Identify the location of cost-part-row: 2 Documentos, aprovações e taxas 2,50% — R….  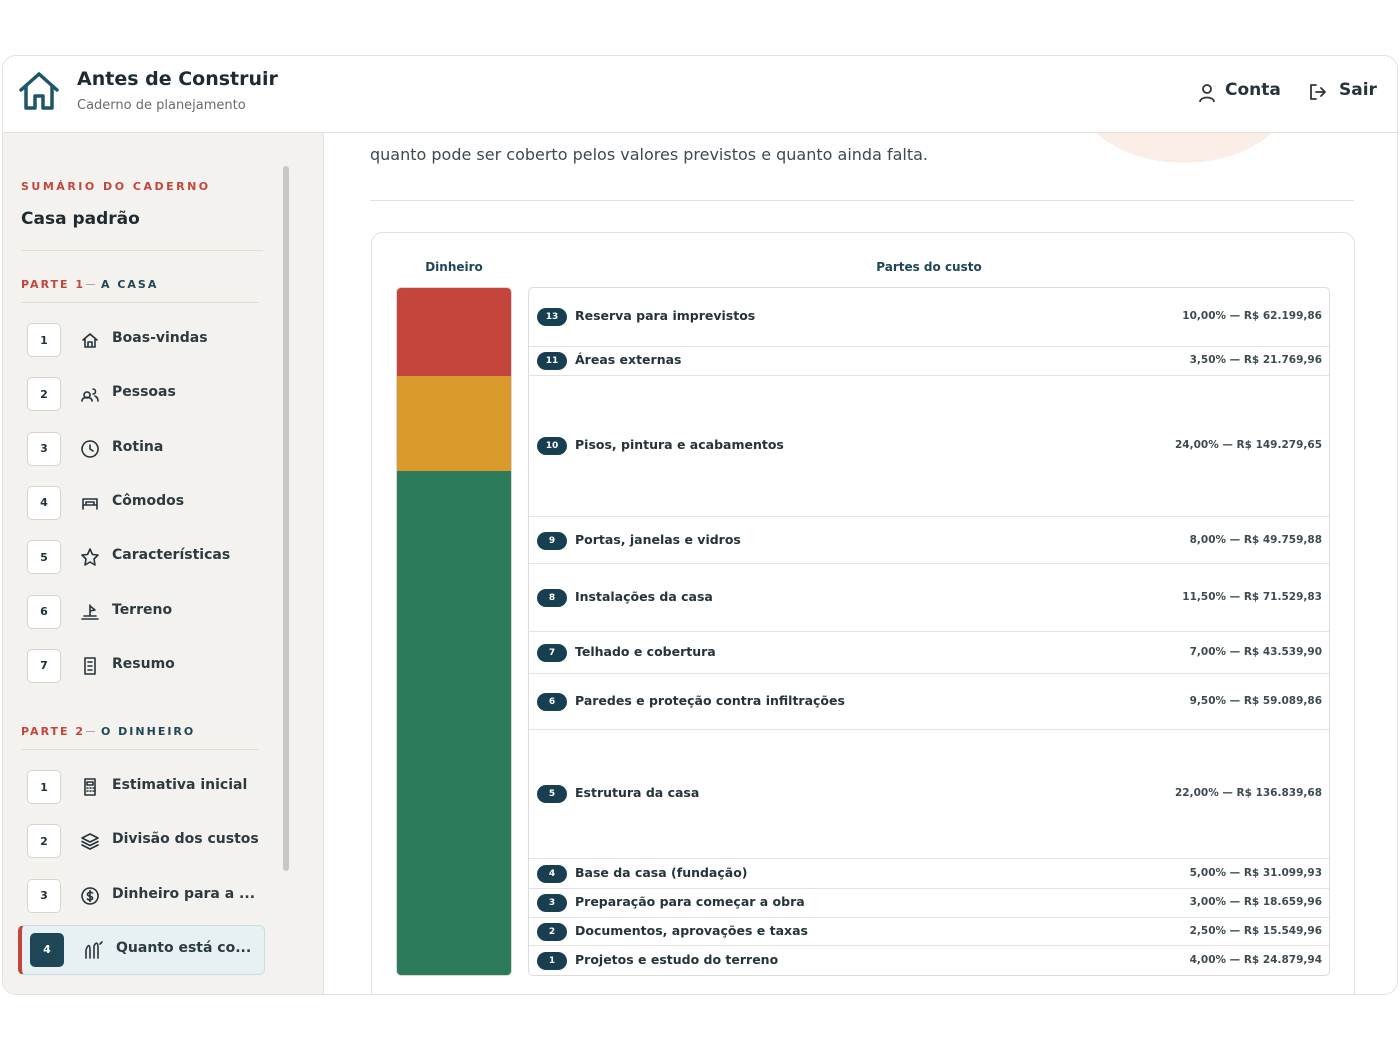
(929, 932).